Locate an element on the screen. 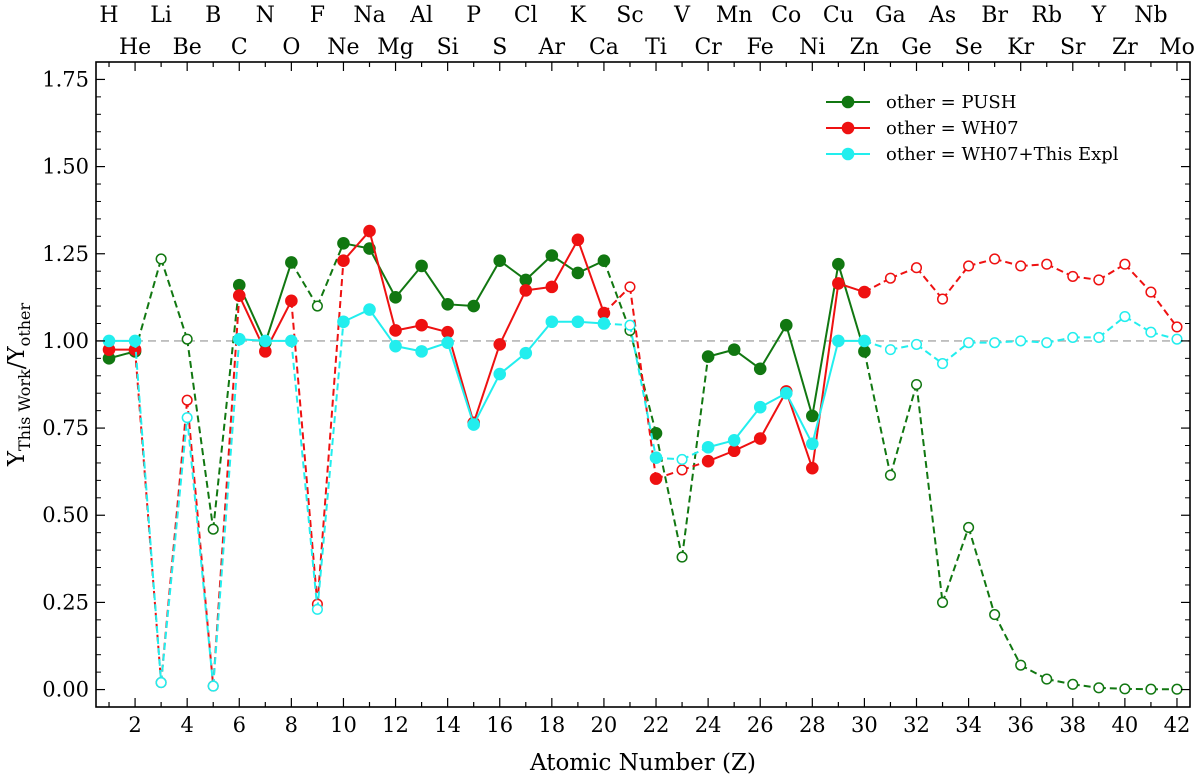 The image size is (1200, 779). legend-marker is located at coordinates (848, 102).